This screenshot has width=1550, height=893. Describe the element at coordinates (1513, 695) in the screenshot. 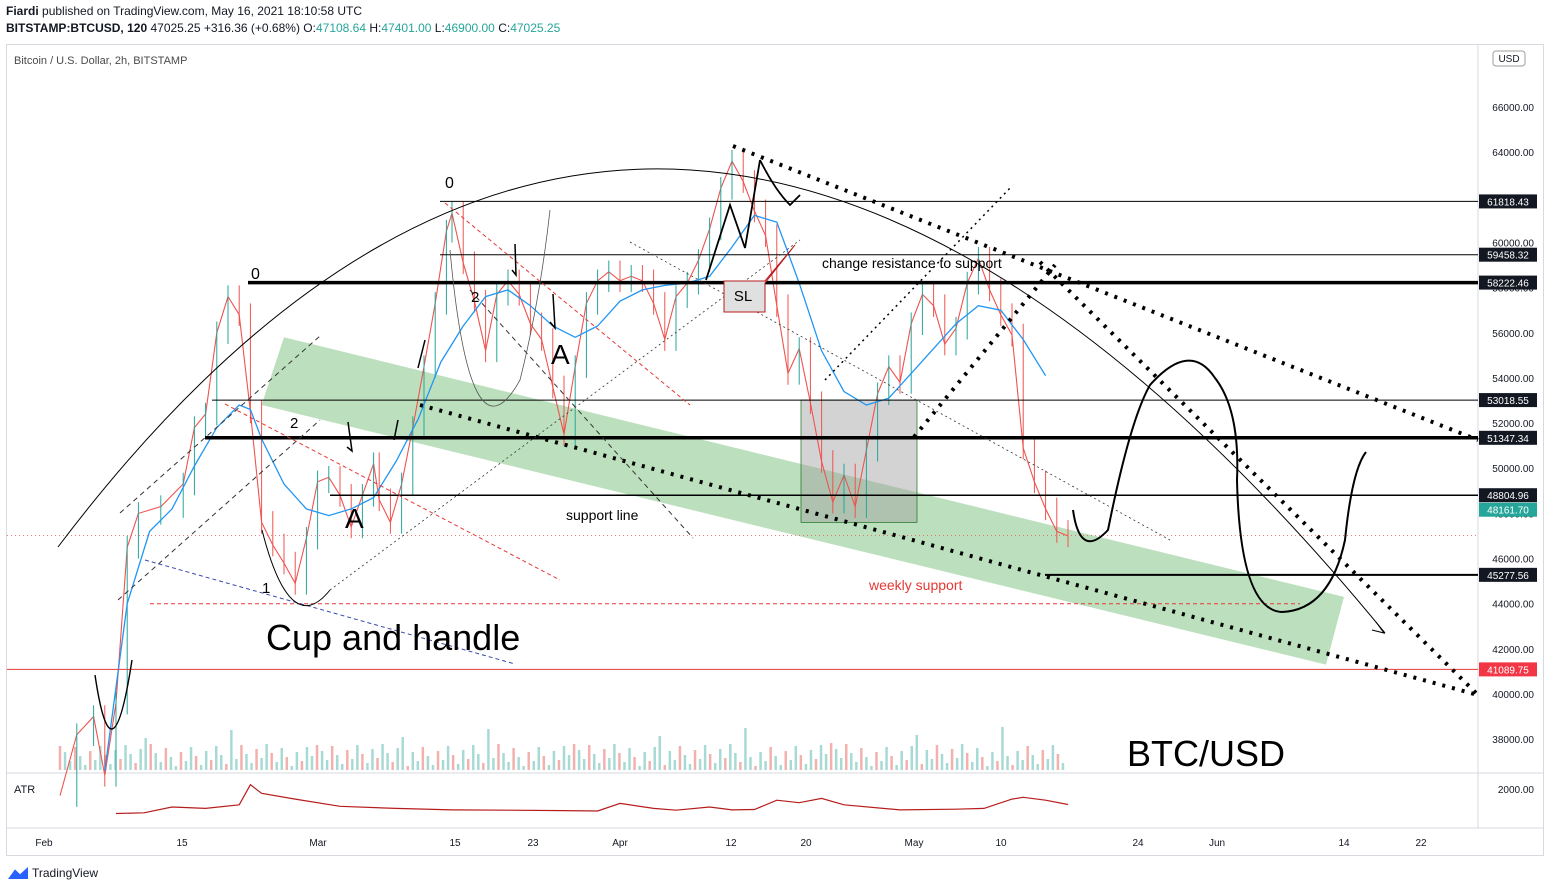

I see `y-tick-label: 40000.00` at that location.